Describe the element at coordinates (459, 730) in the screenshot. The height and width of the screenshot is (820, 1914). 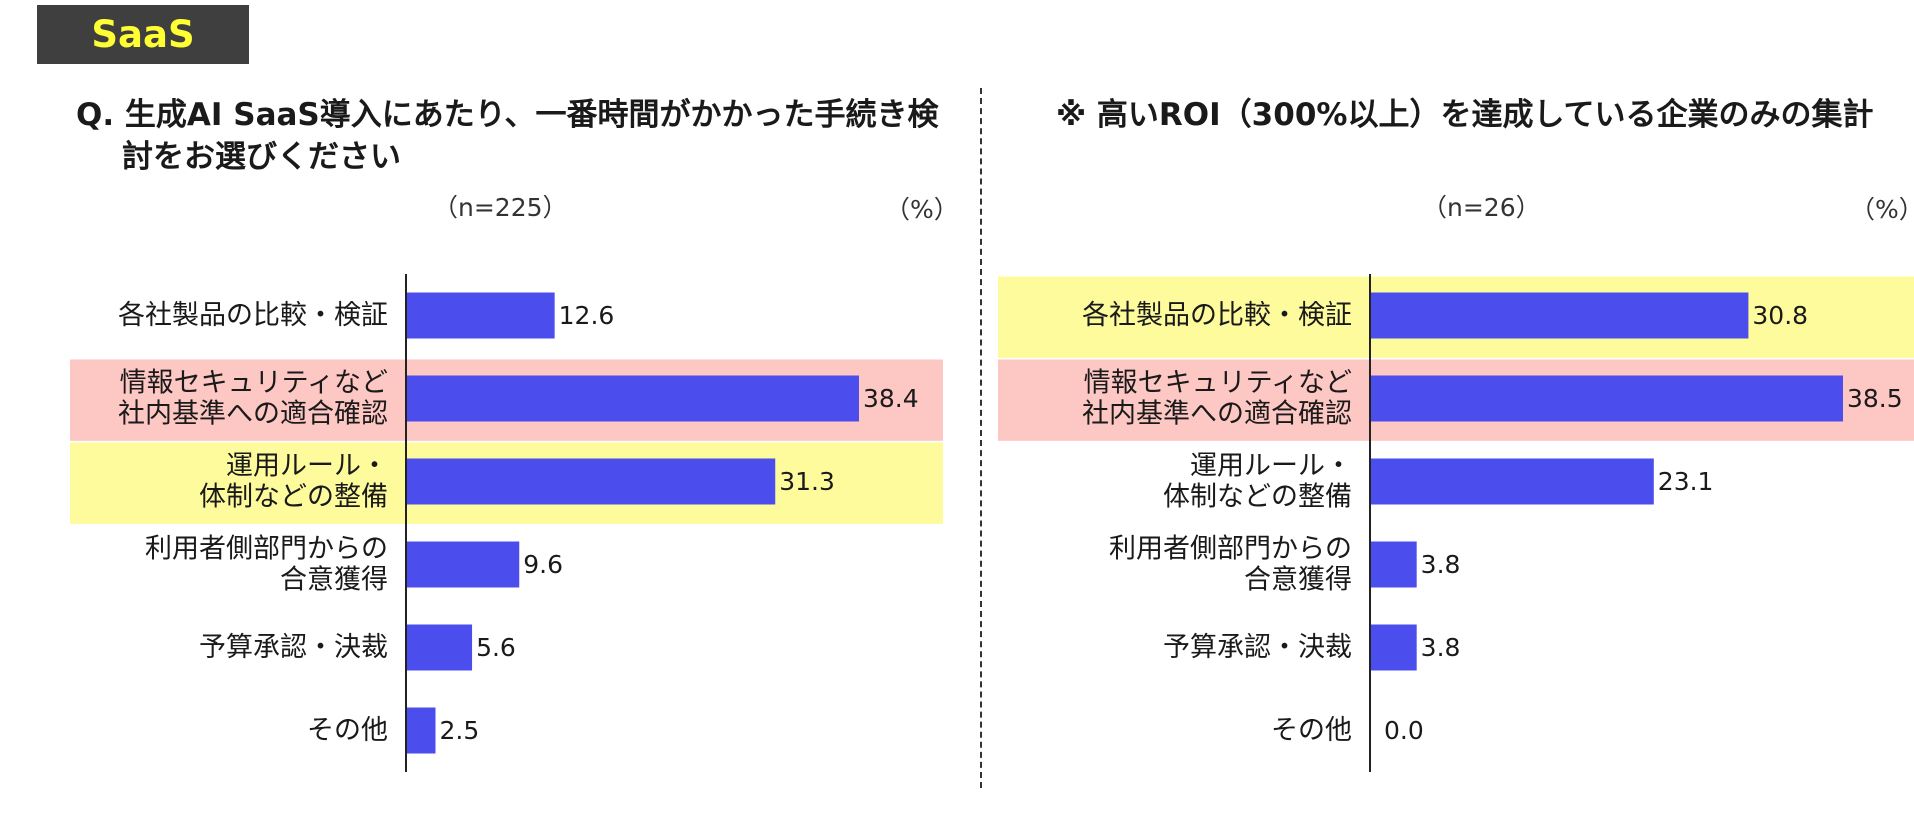
I see `left-value-label-5: 2.5` at that location.